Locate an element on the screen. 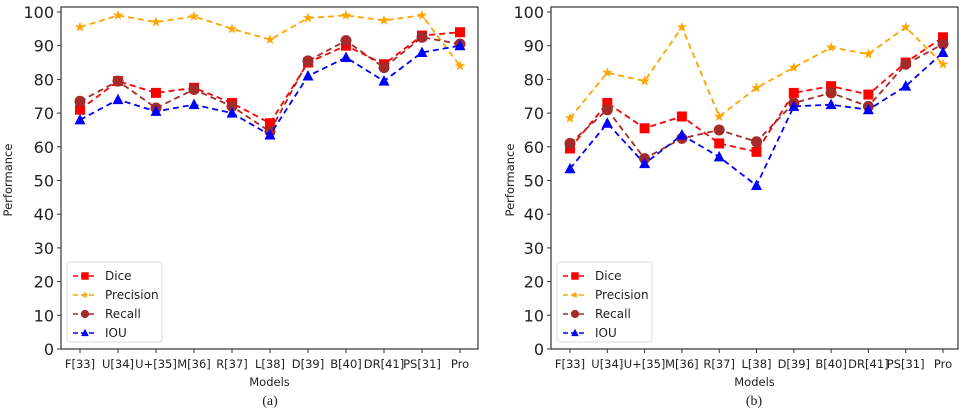 The image size is (968, 410). y-tick-label: 100 is located at coordinates (38, 12).